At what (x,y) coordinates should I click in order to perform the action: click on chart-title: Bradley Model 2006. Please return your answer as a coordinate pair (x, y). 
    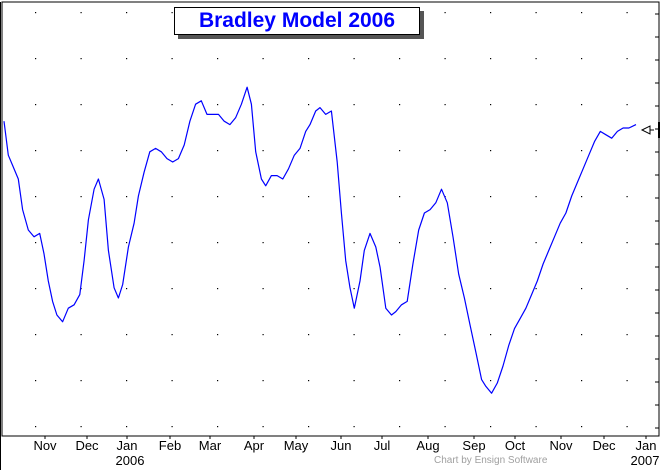
    Looking at the image, I should click on (297, 21).